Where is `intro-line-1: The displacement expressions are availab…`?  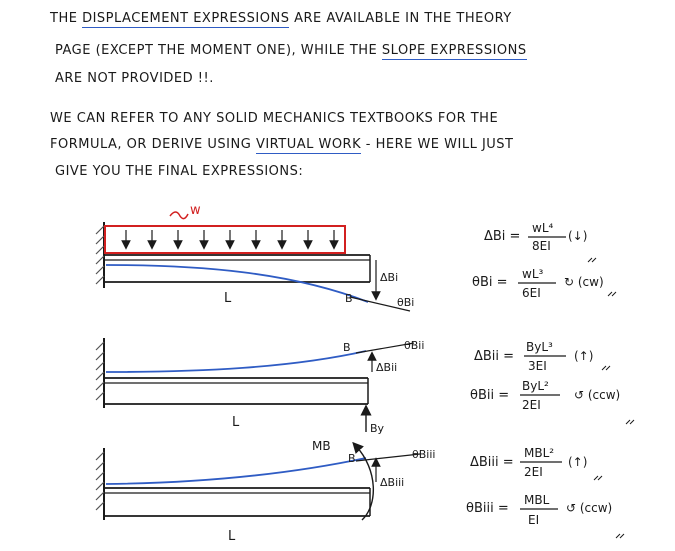
intro-line-1: The displacement expressions are availab… is located at coordinates (281, 19).